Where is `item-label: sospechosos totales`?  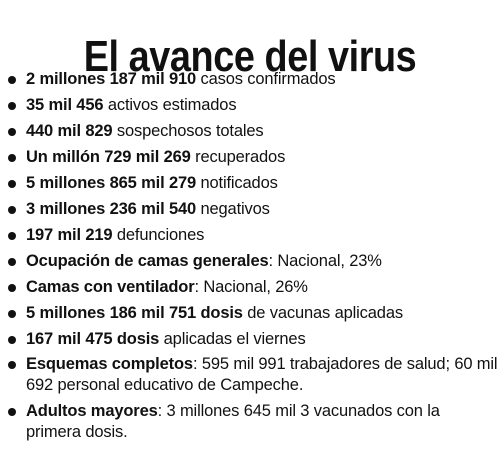 item-label: sospechosos totales is located at coordinates (188, 131).